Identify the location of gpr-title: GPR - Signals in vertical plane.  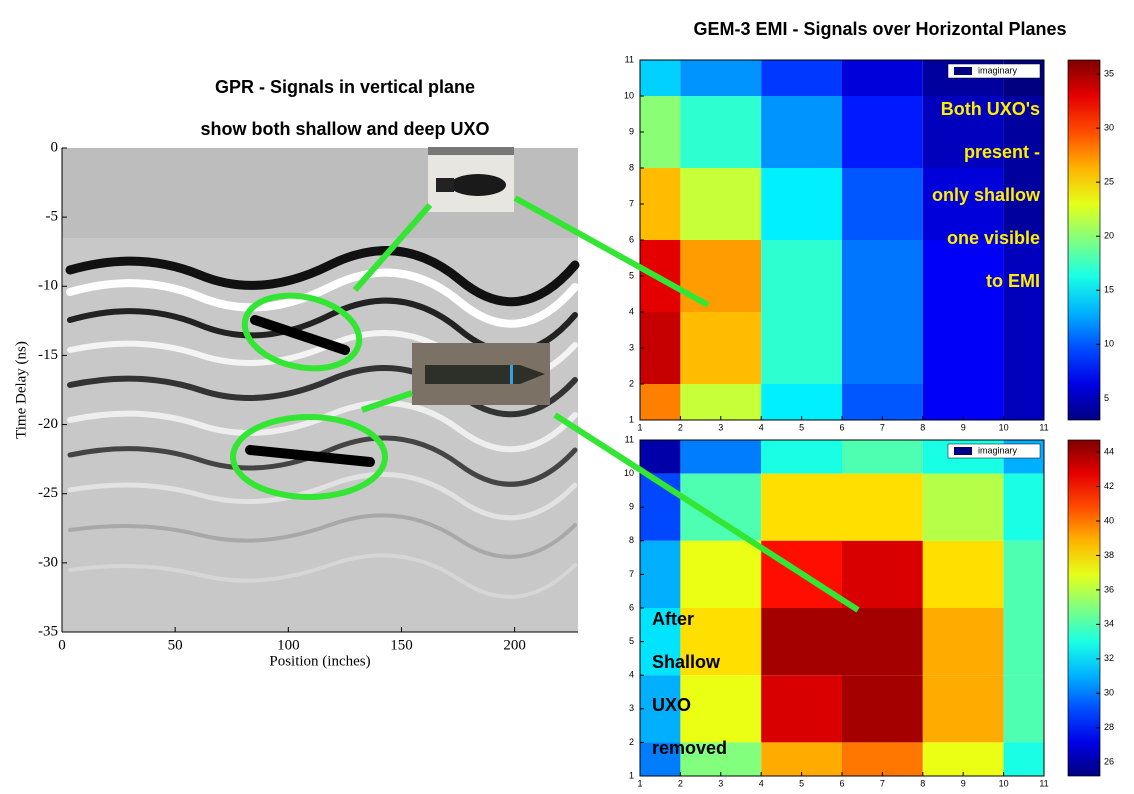
(345, 87).